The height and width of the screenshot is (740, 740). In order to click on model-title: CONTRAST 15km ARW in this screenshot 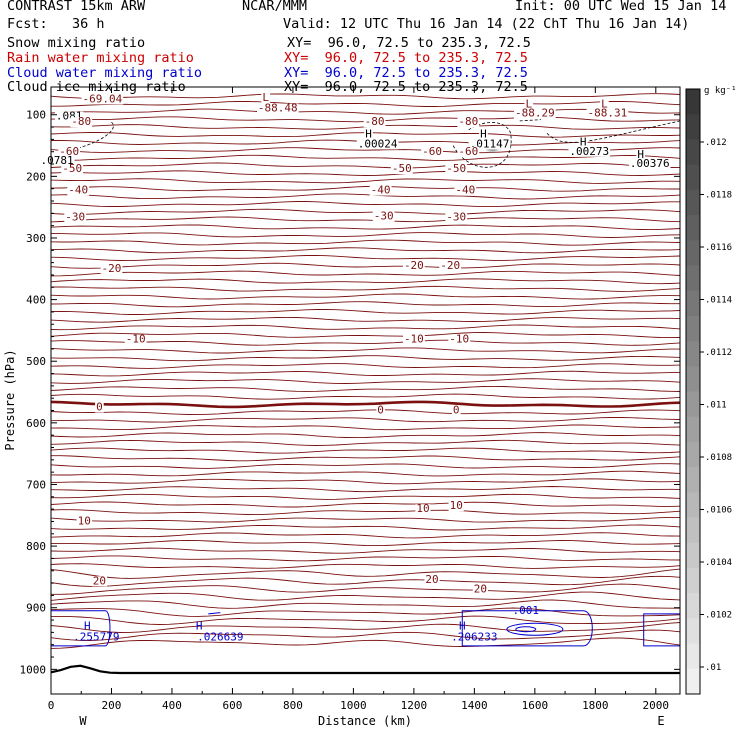, I will do `click(76, 7)`.